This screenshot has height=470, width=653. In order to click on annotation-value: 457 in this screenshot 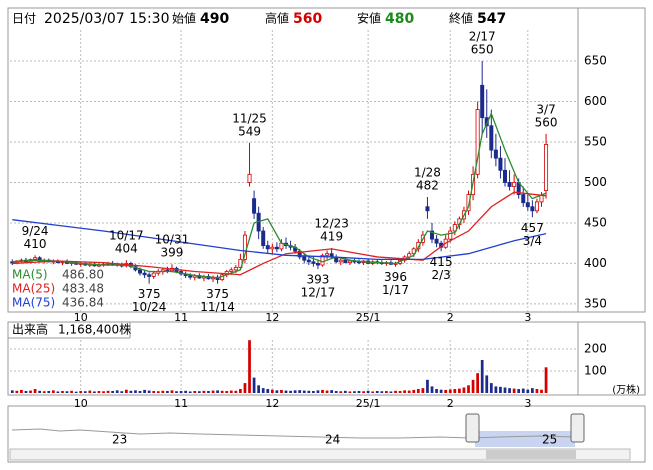, I will do `click(532, 228)`.